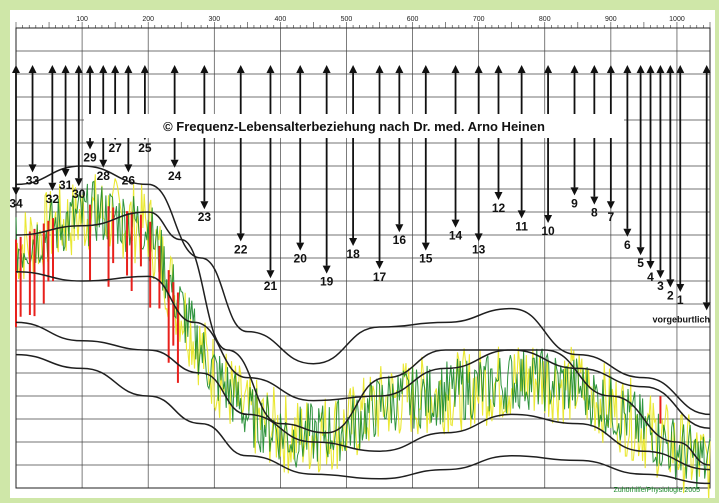 Image resolution: width=719 pixels, height=503 pixels. Describe the element at coordinates (611, 217) in the screenshot. I see `age-label: 7` at that location.